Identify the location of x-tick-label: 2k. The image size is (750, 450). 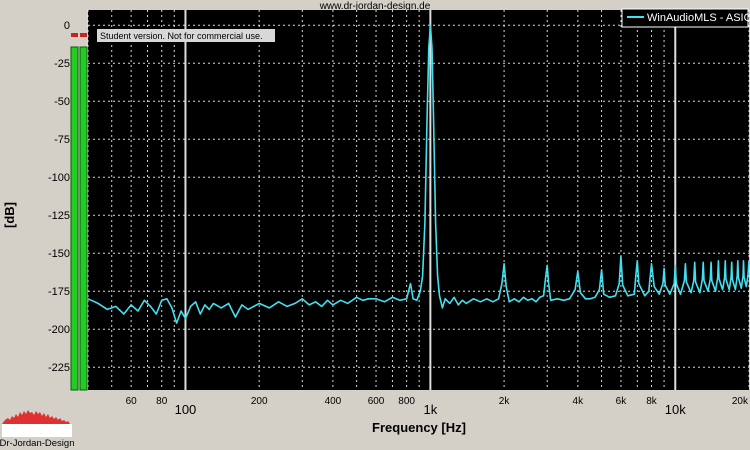
(505, 401).